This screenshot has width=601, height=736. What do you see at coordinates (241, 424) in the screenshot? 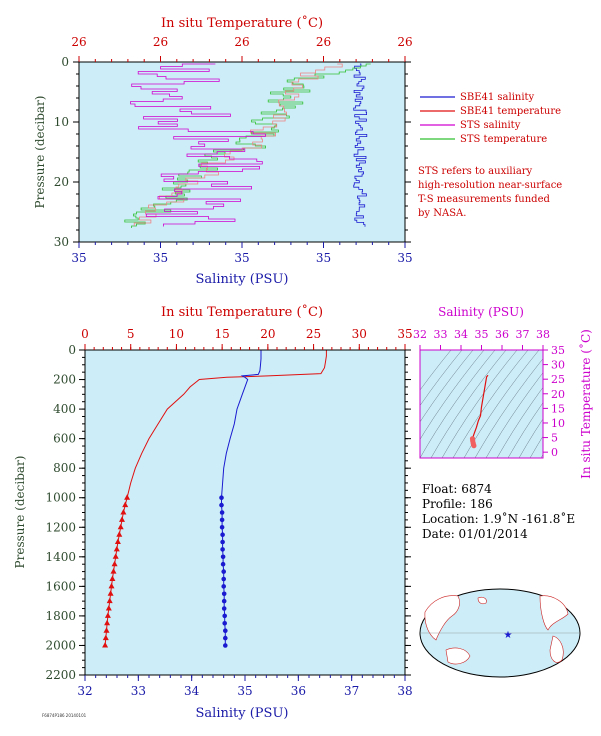
I see `salinity-profile-line` at bounding box center [241, 424].